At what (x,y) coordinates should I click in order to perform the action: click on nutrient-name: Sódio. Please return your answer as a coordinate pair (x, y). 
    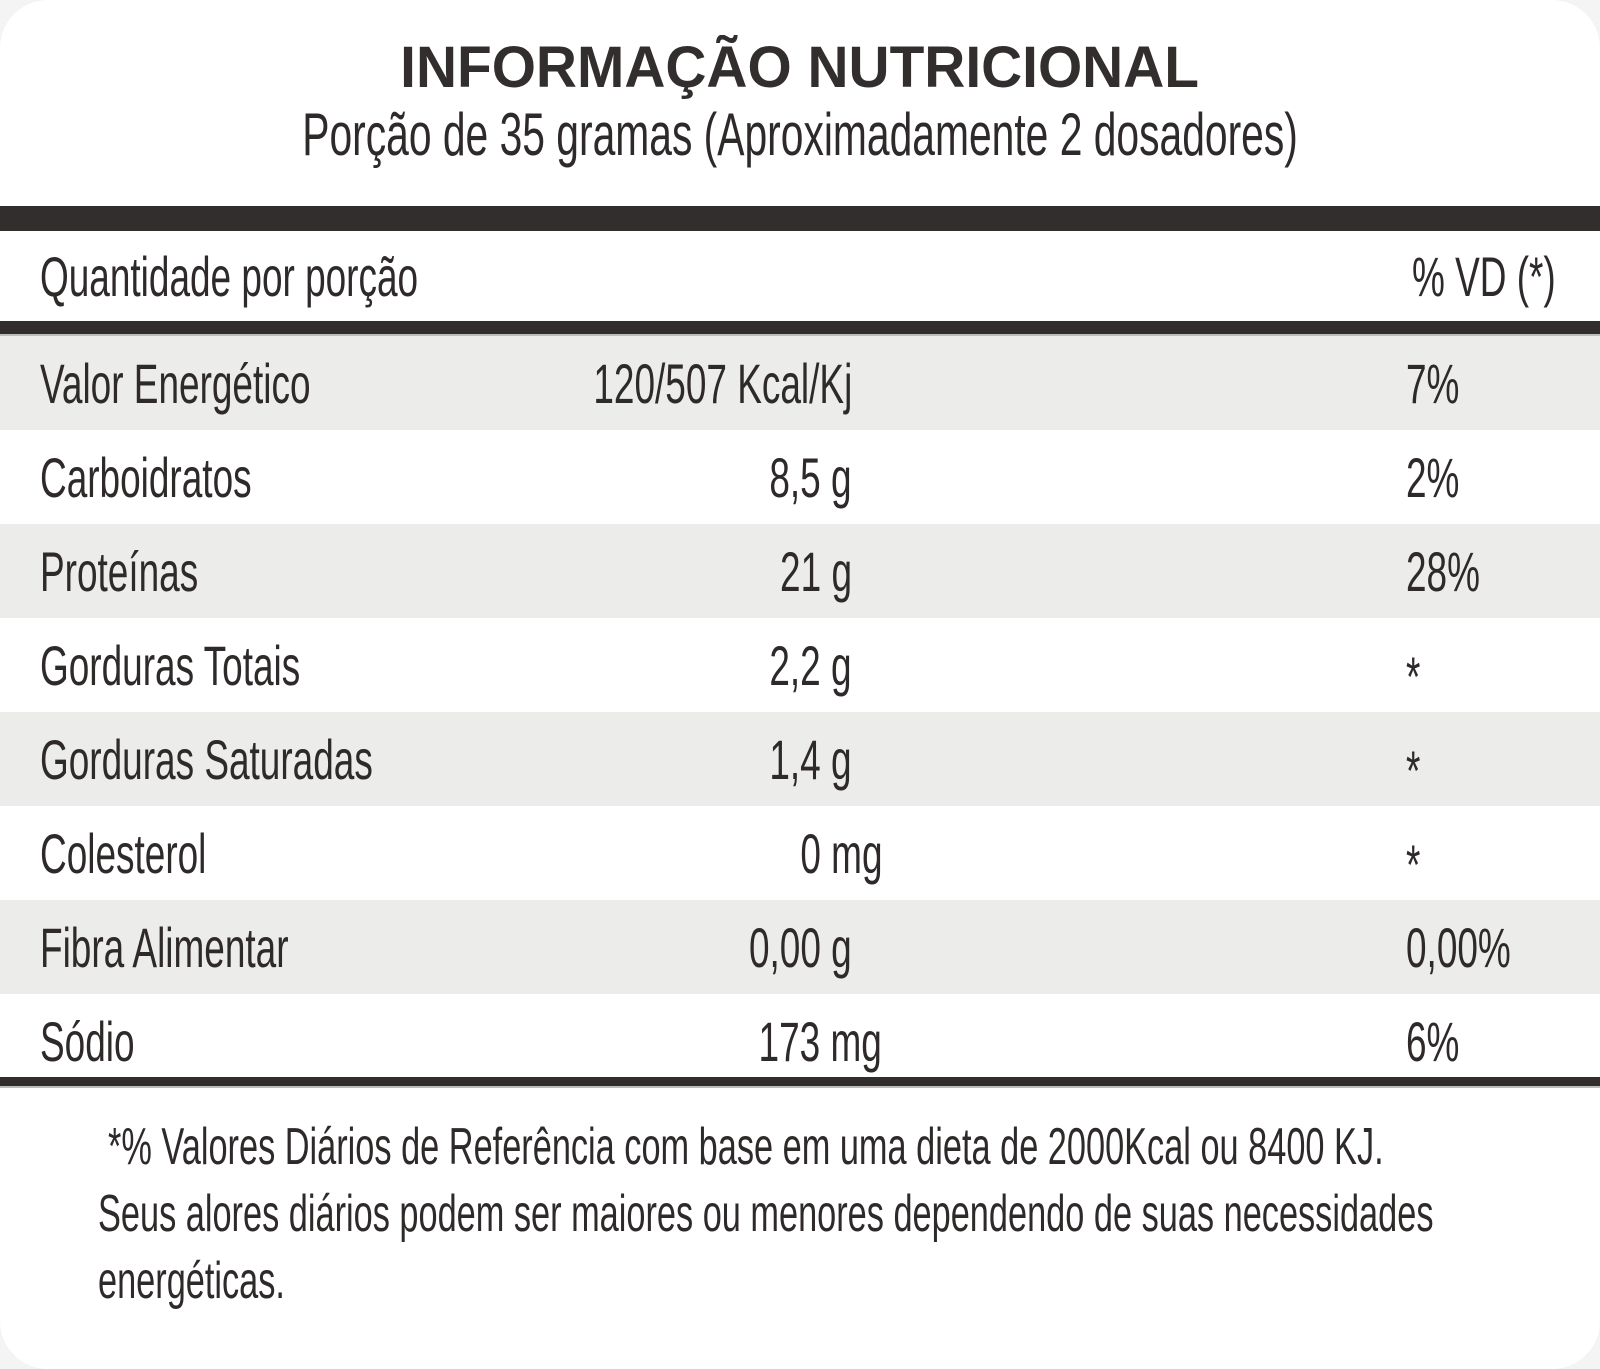
    Looking at the image, I should click on (87, 1041).